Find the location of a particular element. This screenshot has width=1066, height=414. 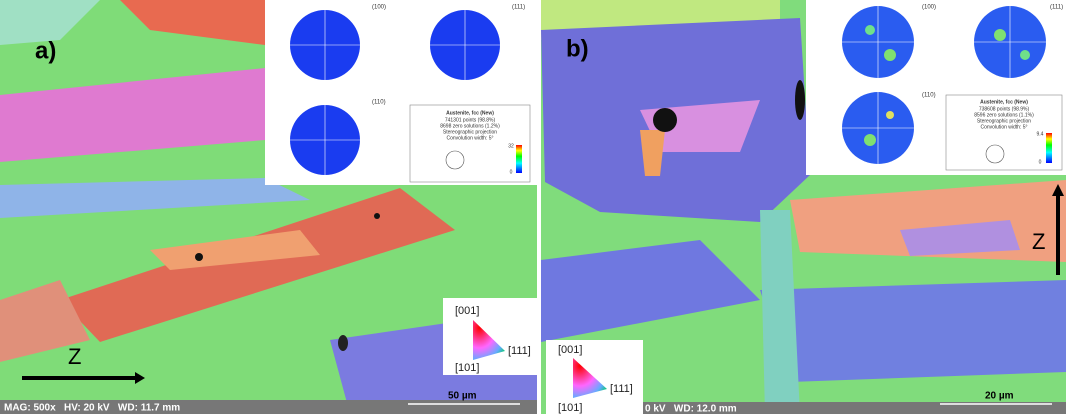

footer: 0 kV WD: 12.0 mm is located at coordinates (691, 409).